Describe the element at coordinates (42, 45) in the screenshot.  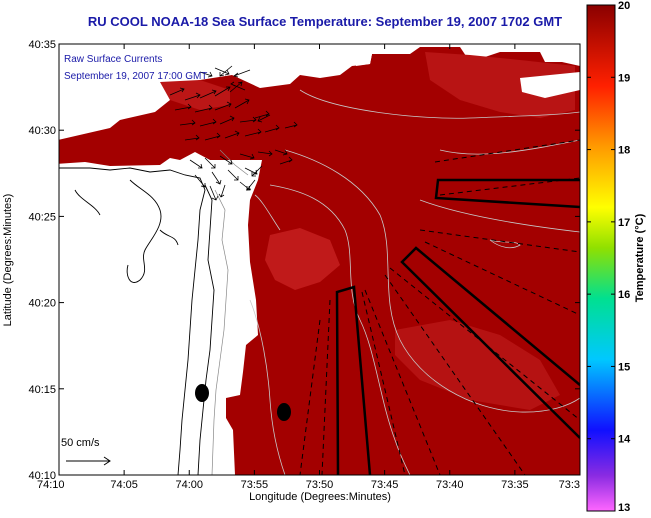
I see `y-tick-label: 40:35` at that location.